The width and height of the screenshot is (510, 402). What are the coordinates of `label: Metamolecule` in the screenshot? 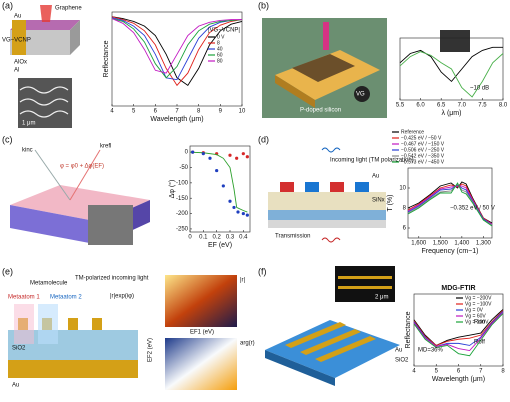 It's located at (49, 284).